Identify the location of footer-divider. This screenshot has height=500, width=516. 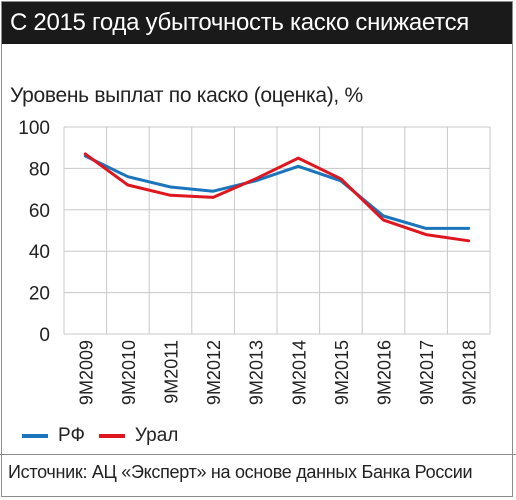
(258, 454).